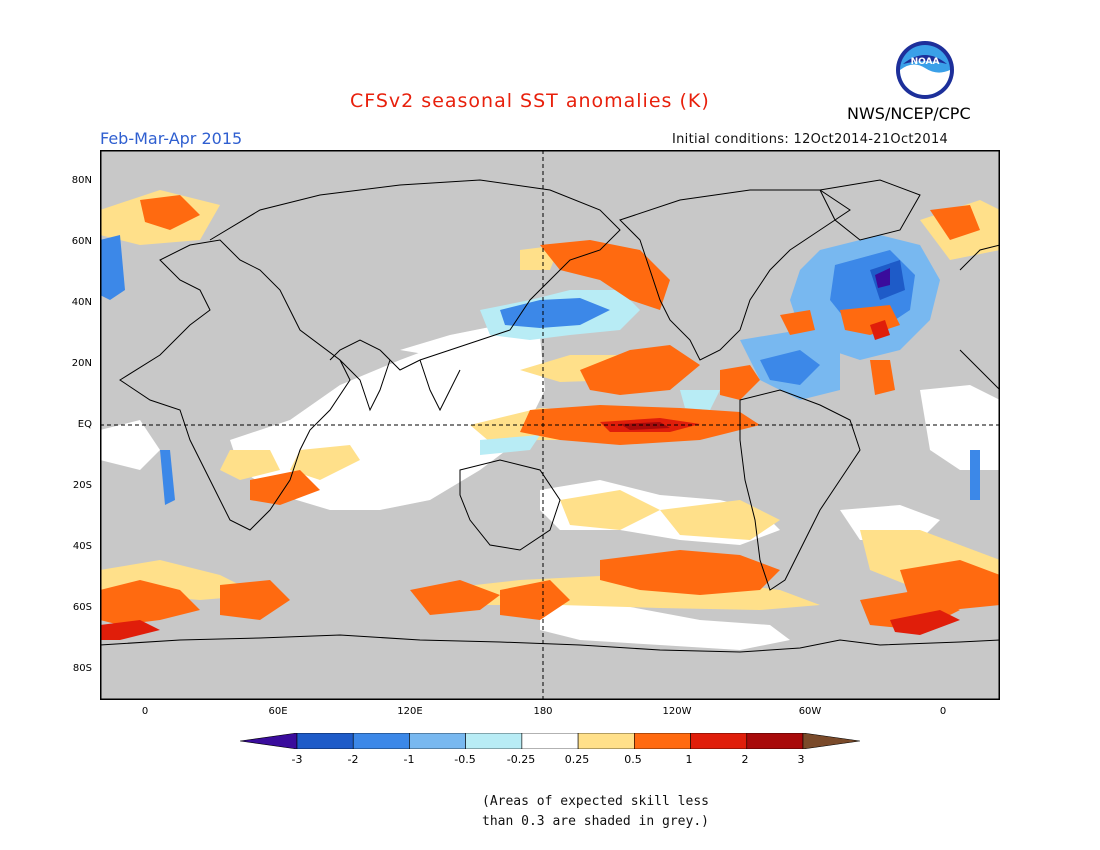 The height and width of the screenshot is (850, 1100). Describe the element at coordinates (145, 711) in the screenshot. I see `lon-label-0: 0` at that location.